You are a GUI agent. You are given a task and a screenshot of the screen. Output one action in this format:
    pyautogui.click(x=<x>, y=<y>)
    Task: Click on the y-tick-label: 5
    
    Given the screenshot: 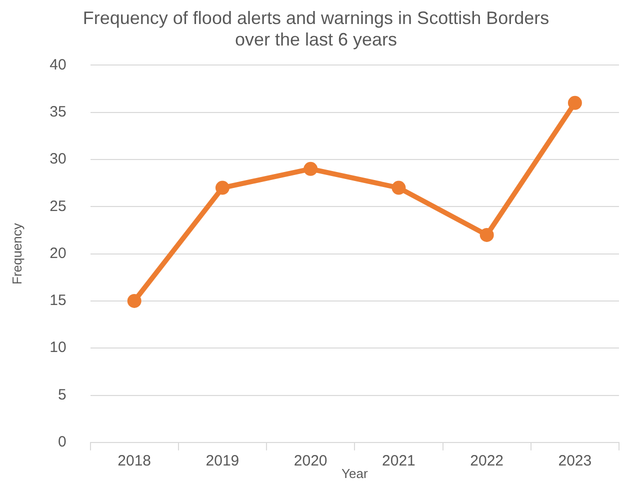 What is the action you would take?
    pyautogui.click(x=62, y=395)
    